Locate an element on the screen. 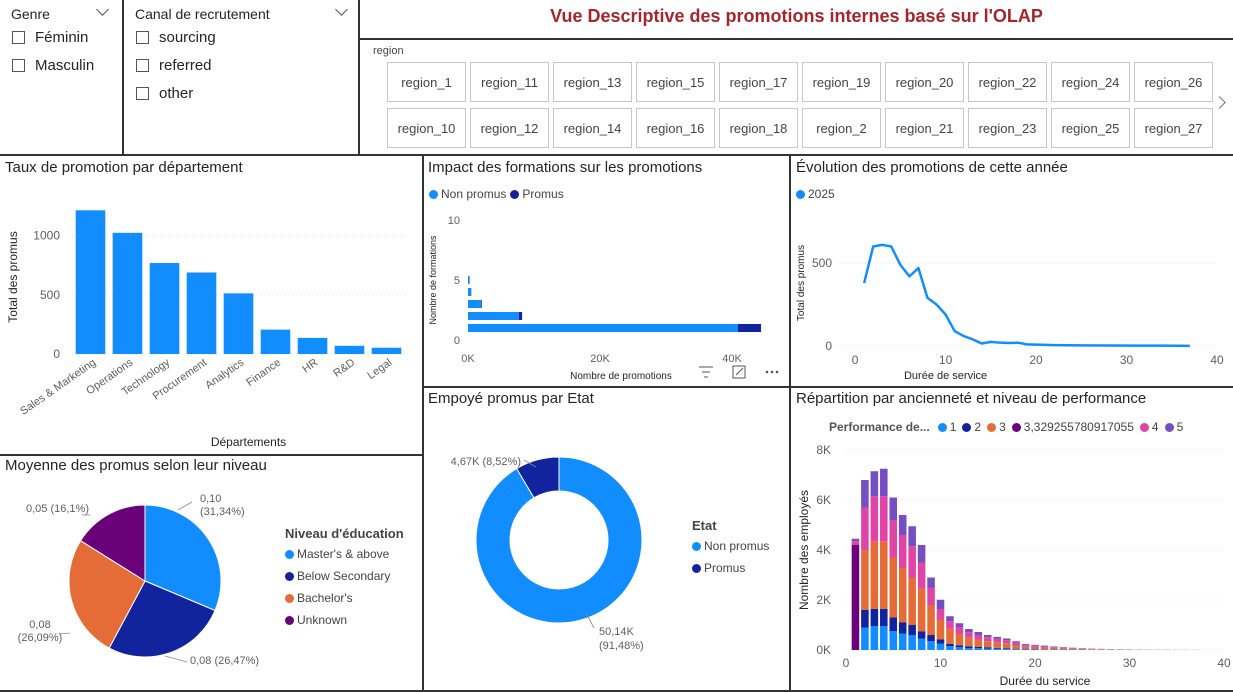 The height and width of the screenshot is (692, 1233). region-tile: region_19 is located at coordinates (841, 82).